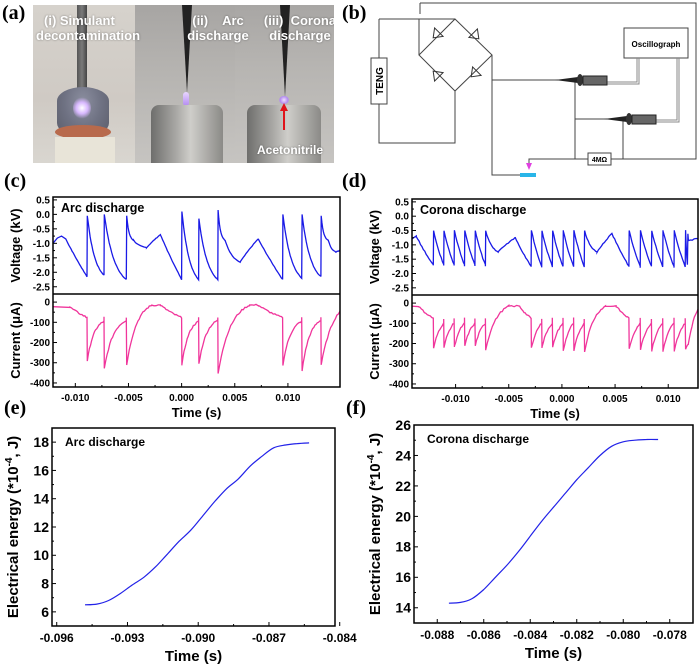 Image resolution: width=700 pixels, height=665 pixels. I want to click on red-arrow-icon, so click(284, 119).